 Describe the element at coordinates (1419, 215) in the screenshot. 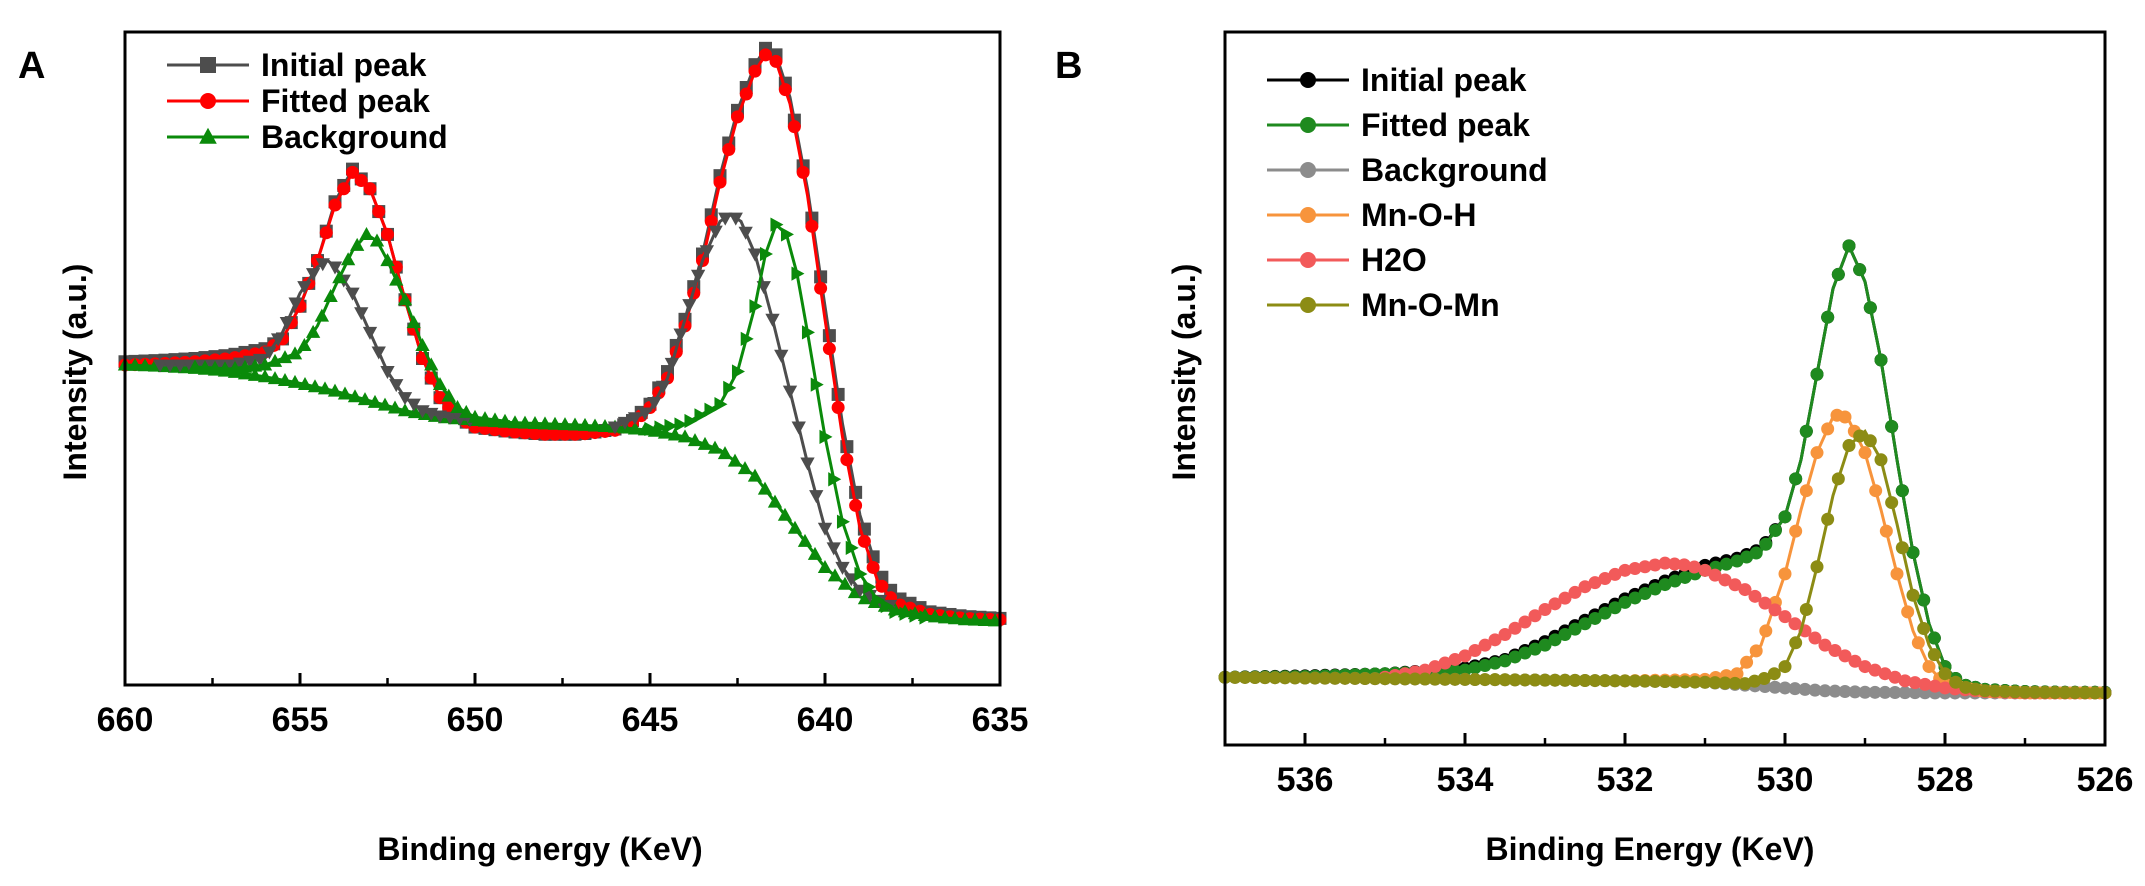

I see `panel-b-legend-label: Mn-O-H` at that location.